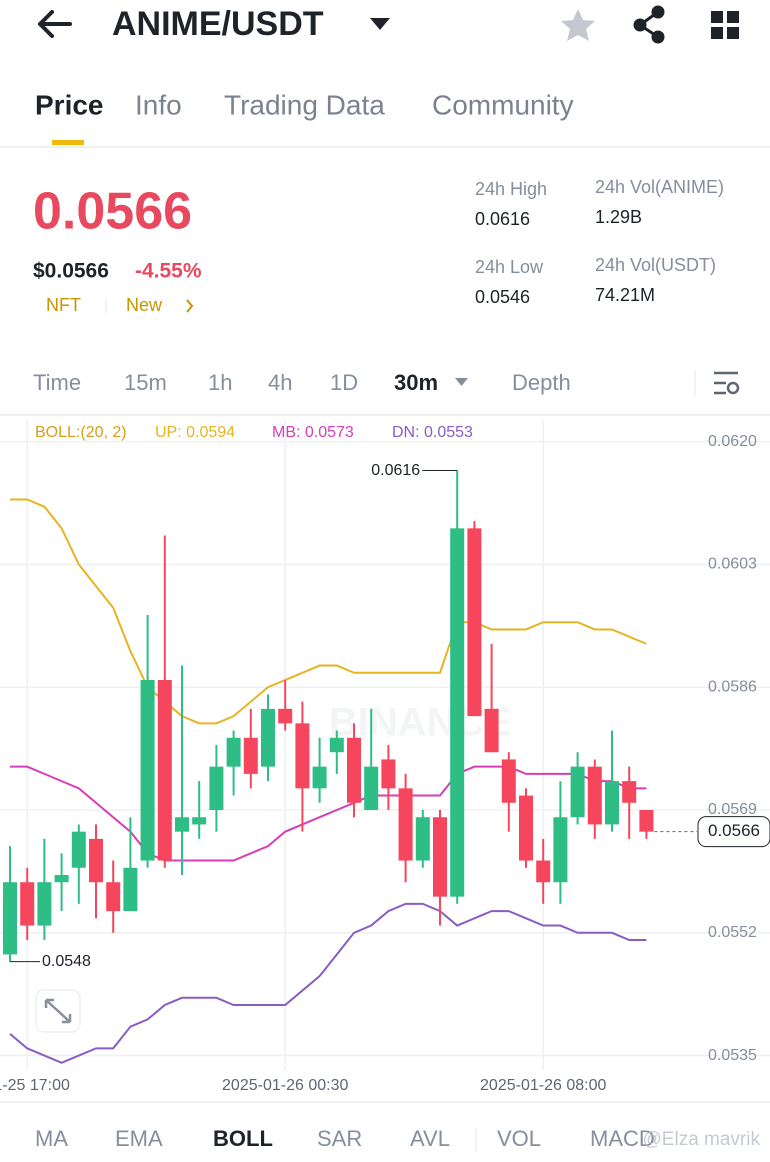  Describe the element at coordinates (732, 441) in the screenshot. I see `y-tick-label: 0.0620` at that location.